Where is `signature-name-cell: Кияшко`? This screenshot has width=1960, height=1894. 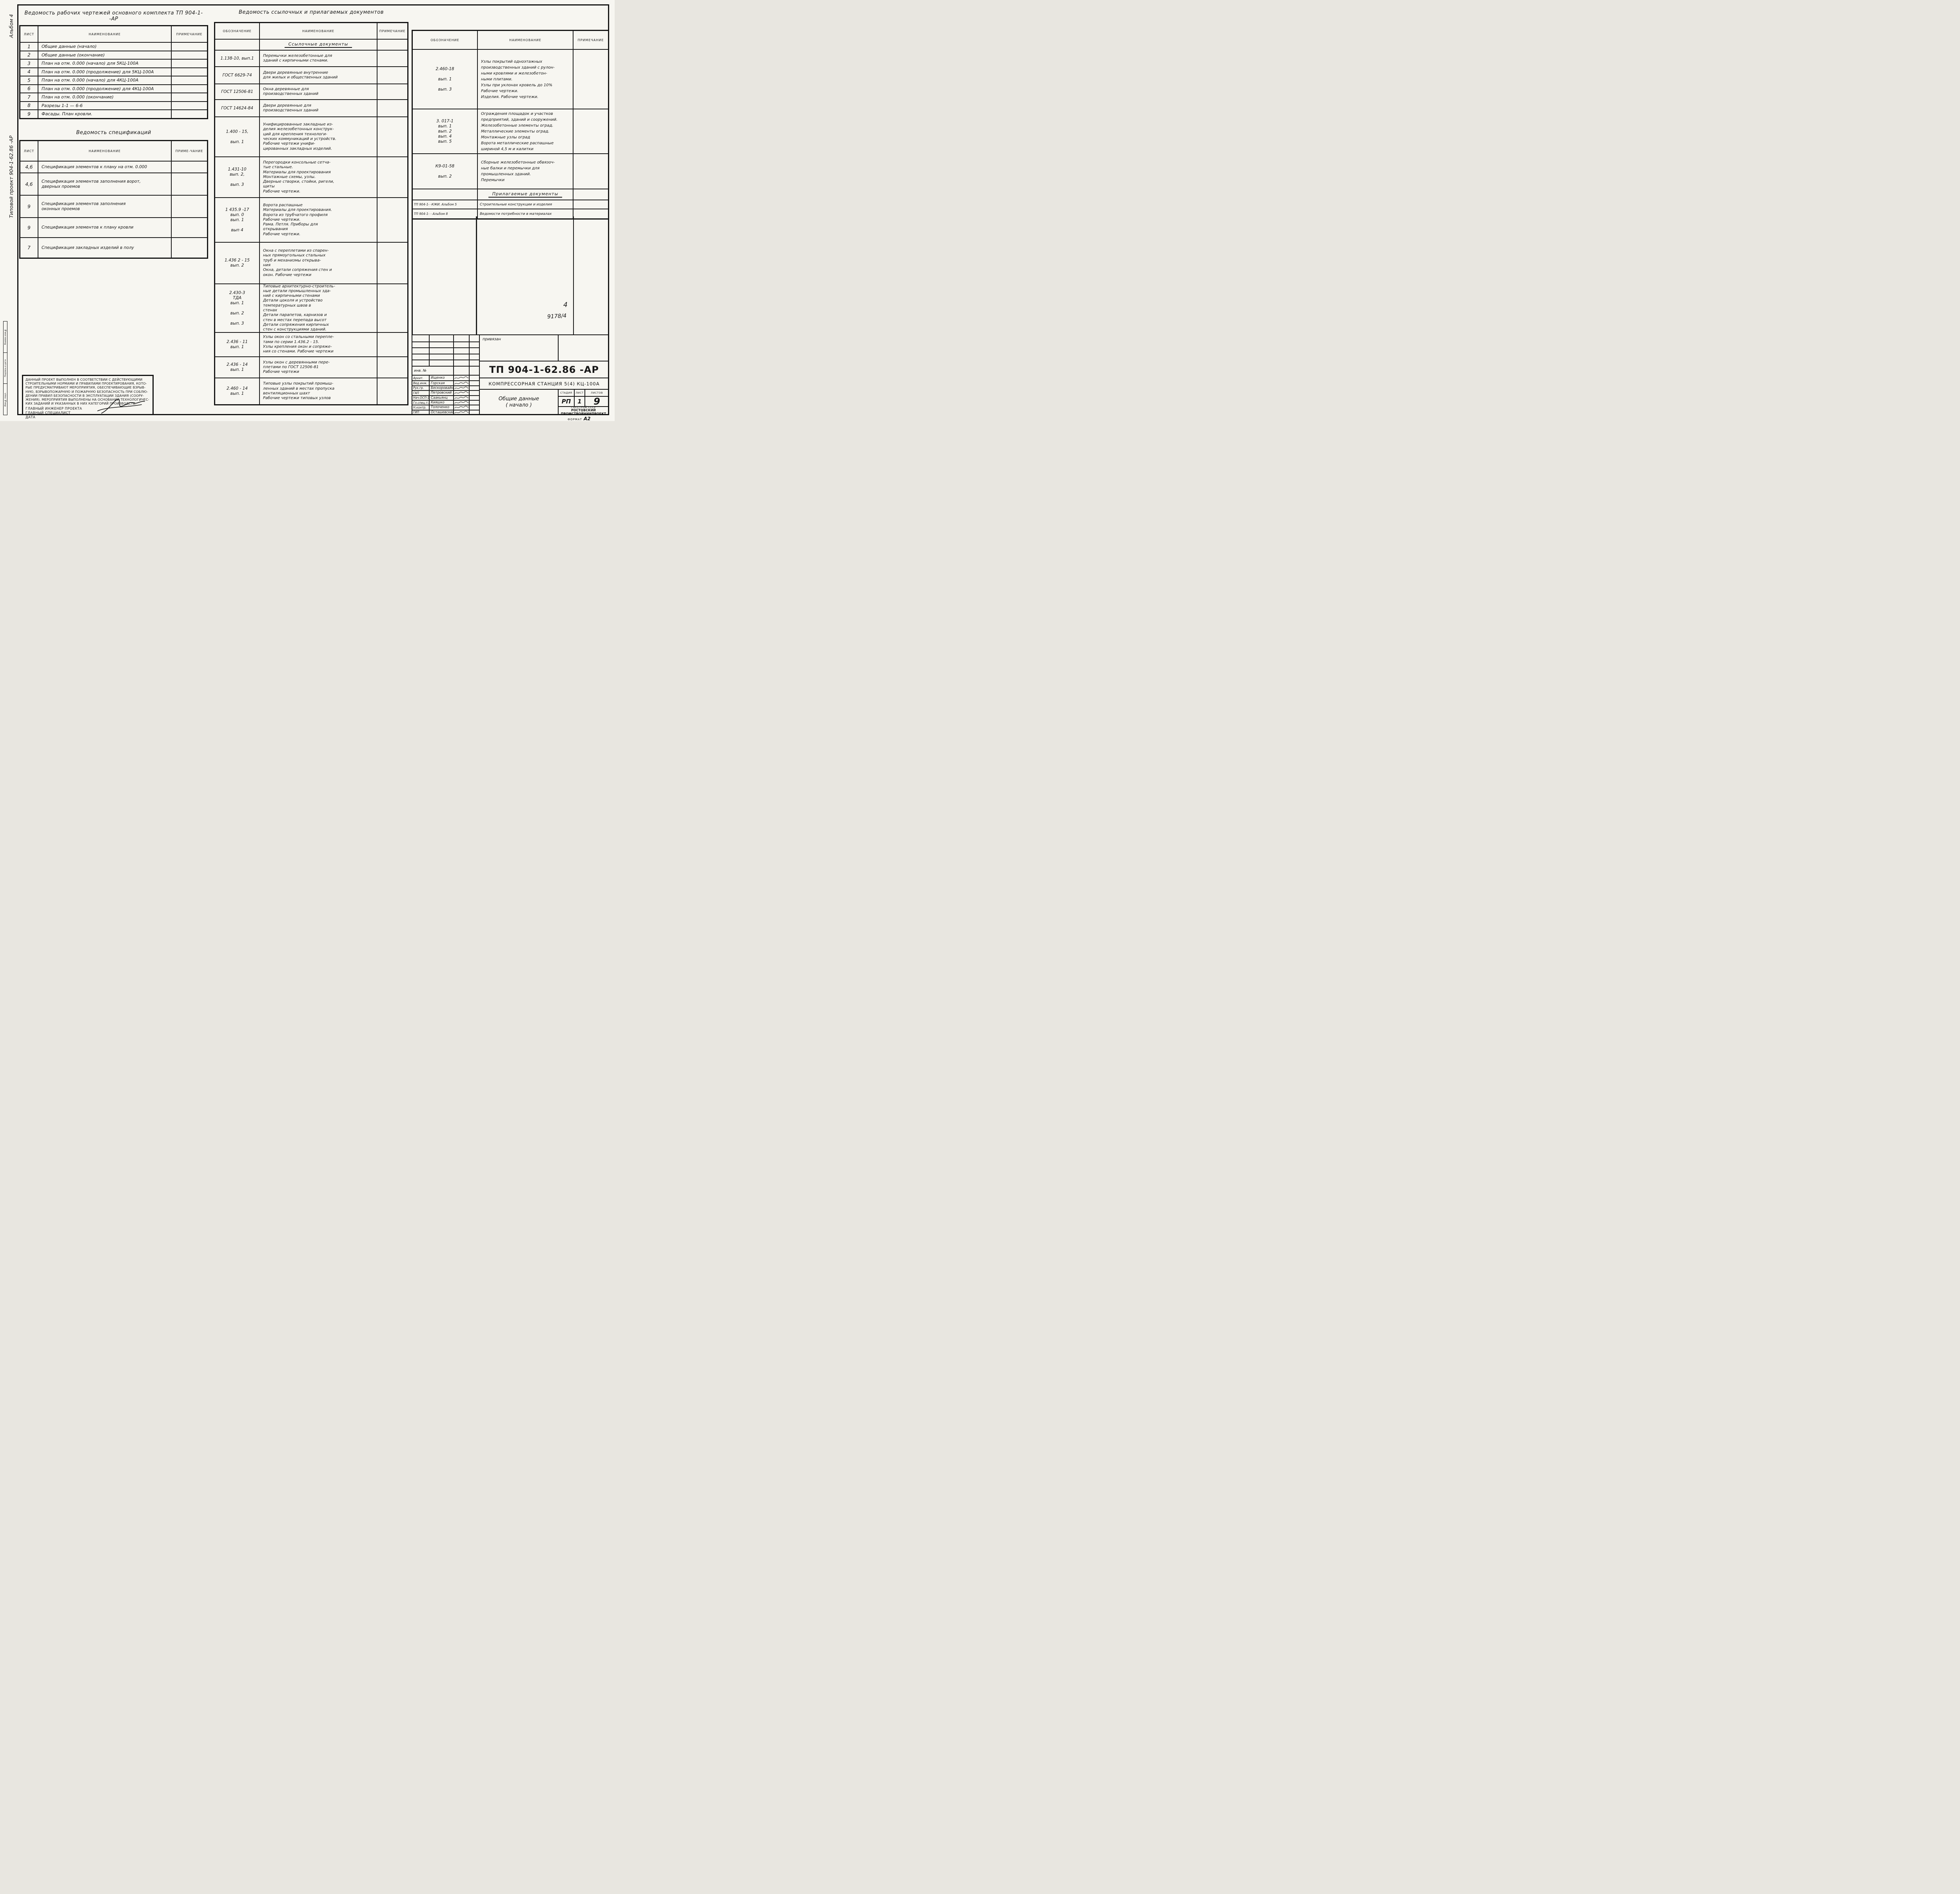
signature-name-cell: Кияшко is located at coordinates (441, 403).